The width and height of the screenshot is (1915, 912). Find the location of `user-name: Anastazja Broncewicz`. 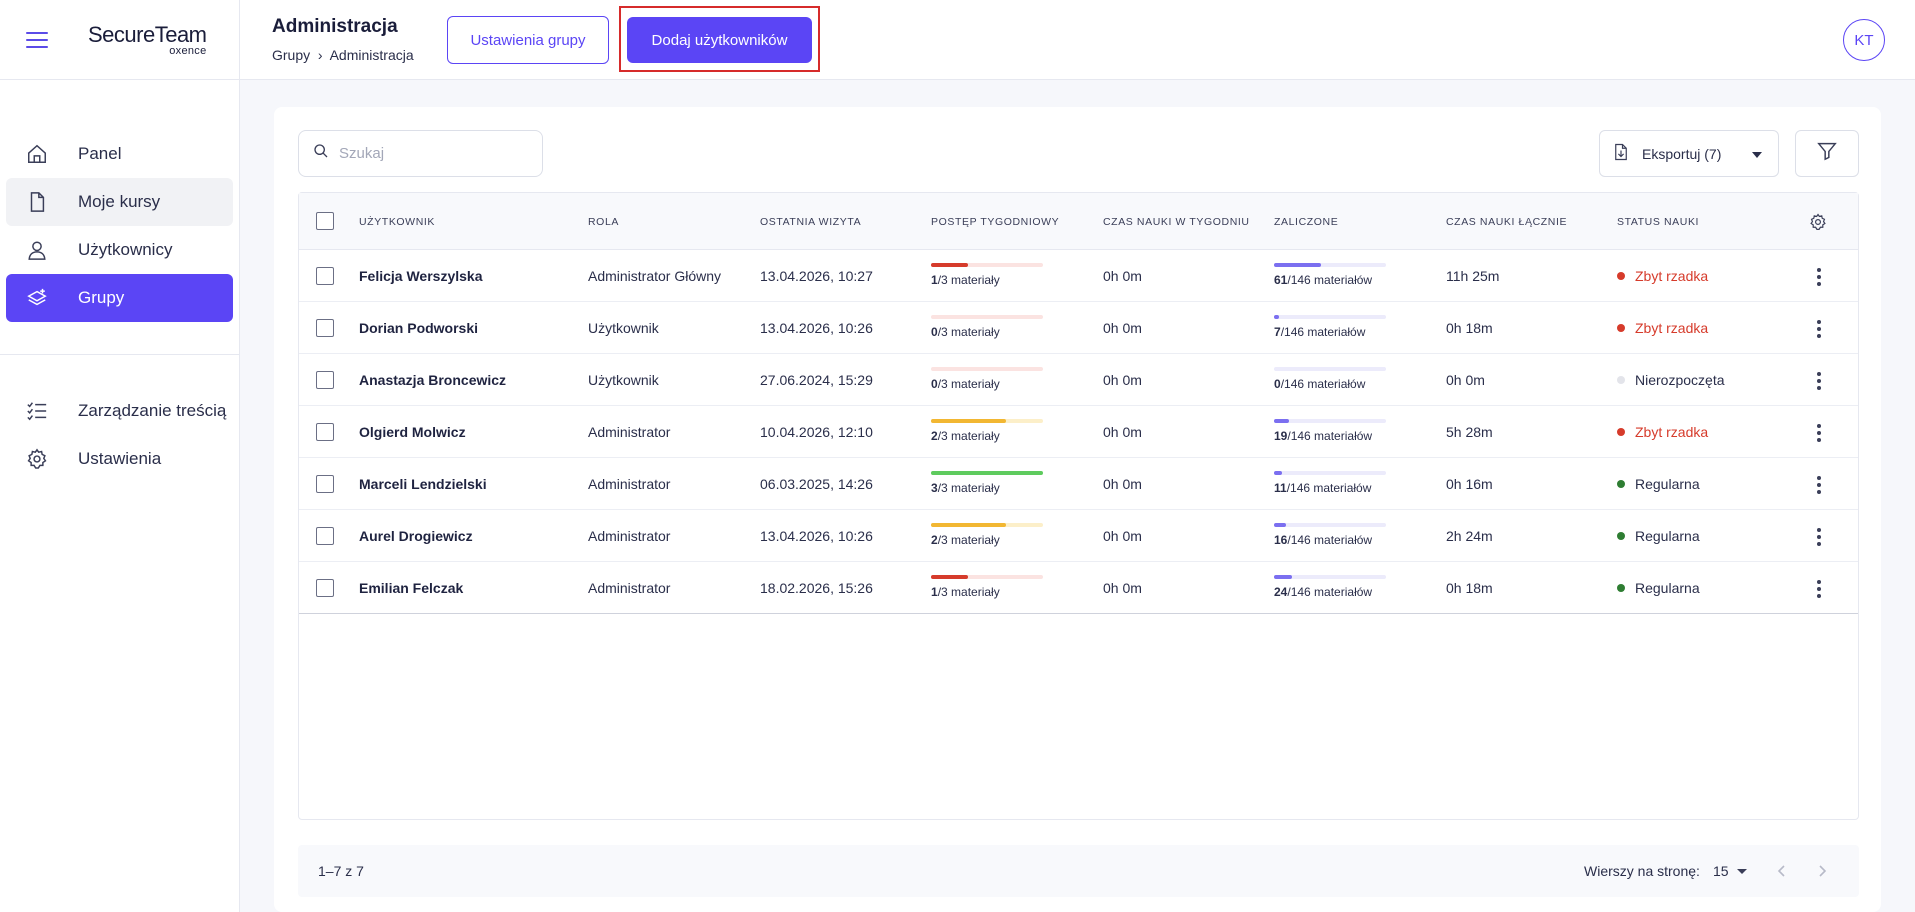

user-name: Anastazja Broncewicz is located at coordinates (433, 380).